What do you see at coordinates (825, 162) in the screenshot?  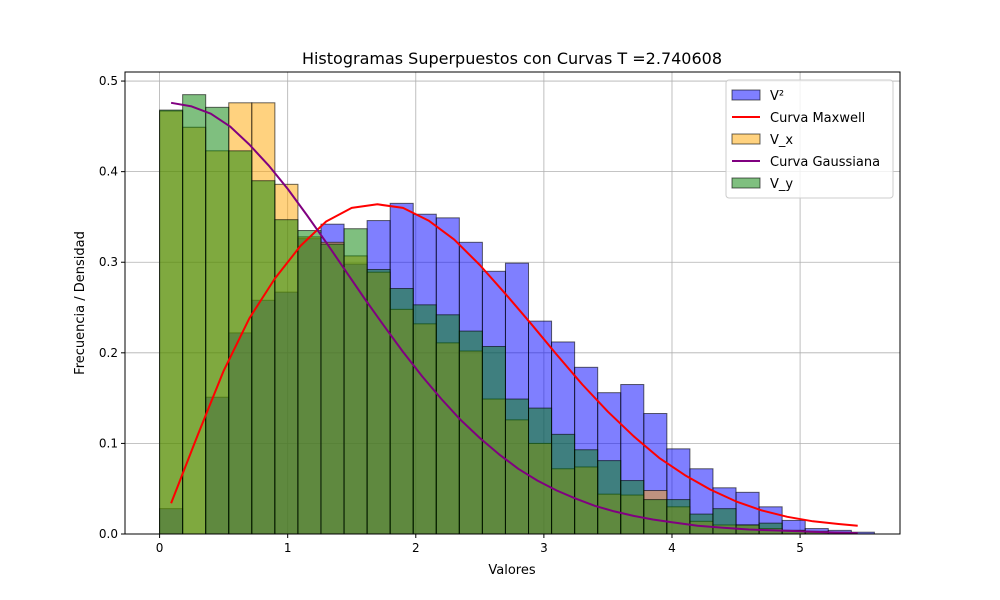 I see `legend-label: Curva Gaussiana` at bounding box center [825, 162].